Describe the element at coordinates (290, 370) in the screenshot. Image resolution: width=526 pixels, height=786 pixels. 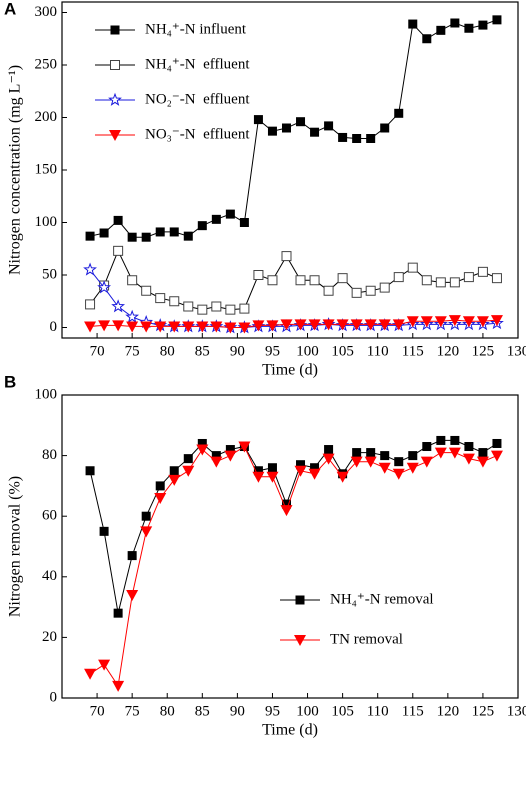
I see `x-axis-title: Time (d)` at that location.